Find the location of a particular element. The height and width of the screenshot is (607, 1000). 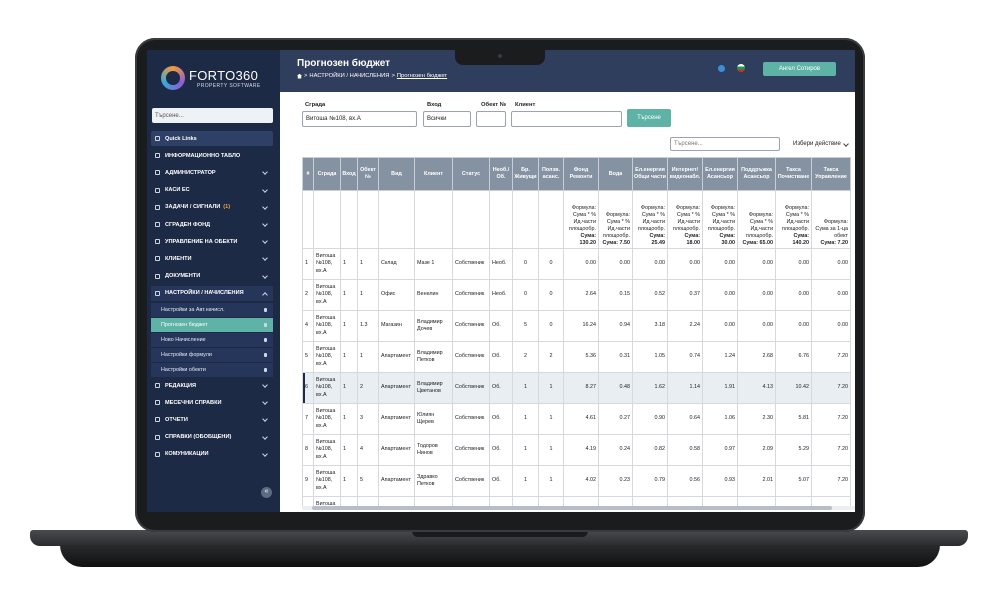

menu-item: КОМУНИКАЦИИ is located at coordinates (212, 454).